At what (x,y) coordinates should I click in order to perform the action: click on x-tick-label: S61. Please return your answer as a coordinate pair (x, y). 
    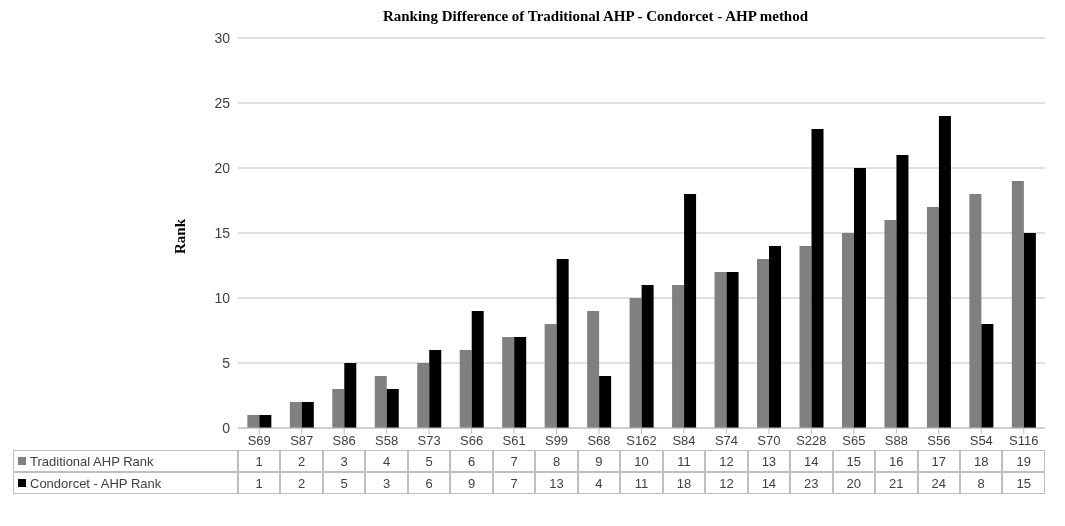
    Looking at the image, I should click on (514, 441).